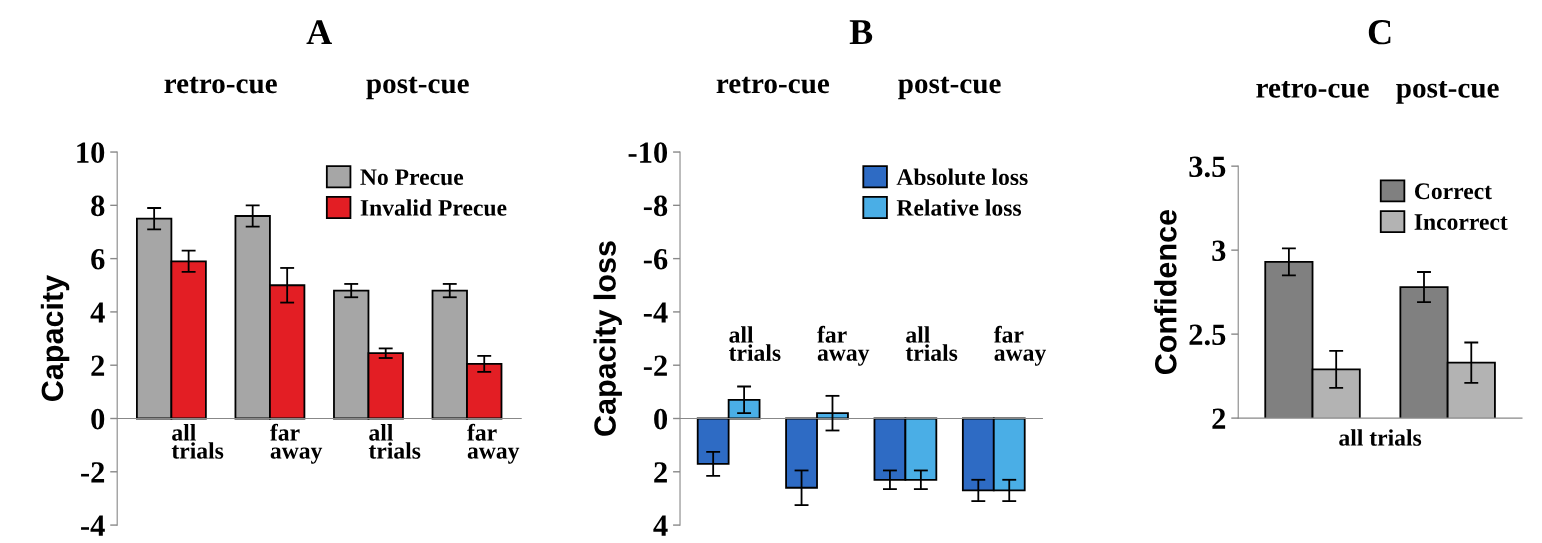 The image size is (1542, 543). I want to click on chart-title: B, so click(861, 32).